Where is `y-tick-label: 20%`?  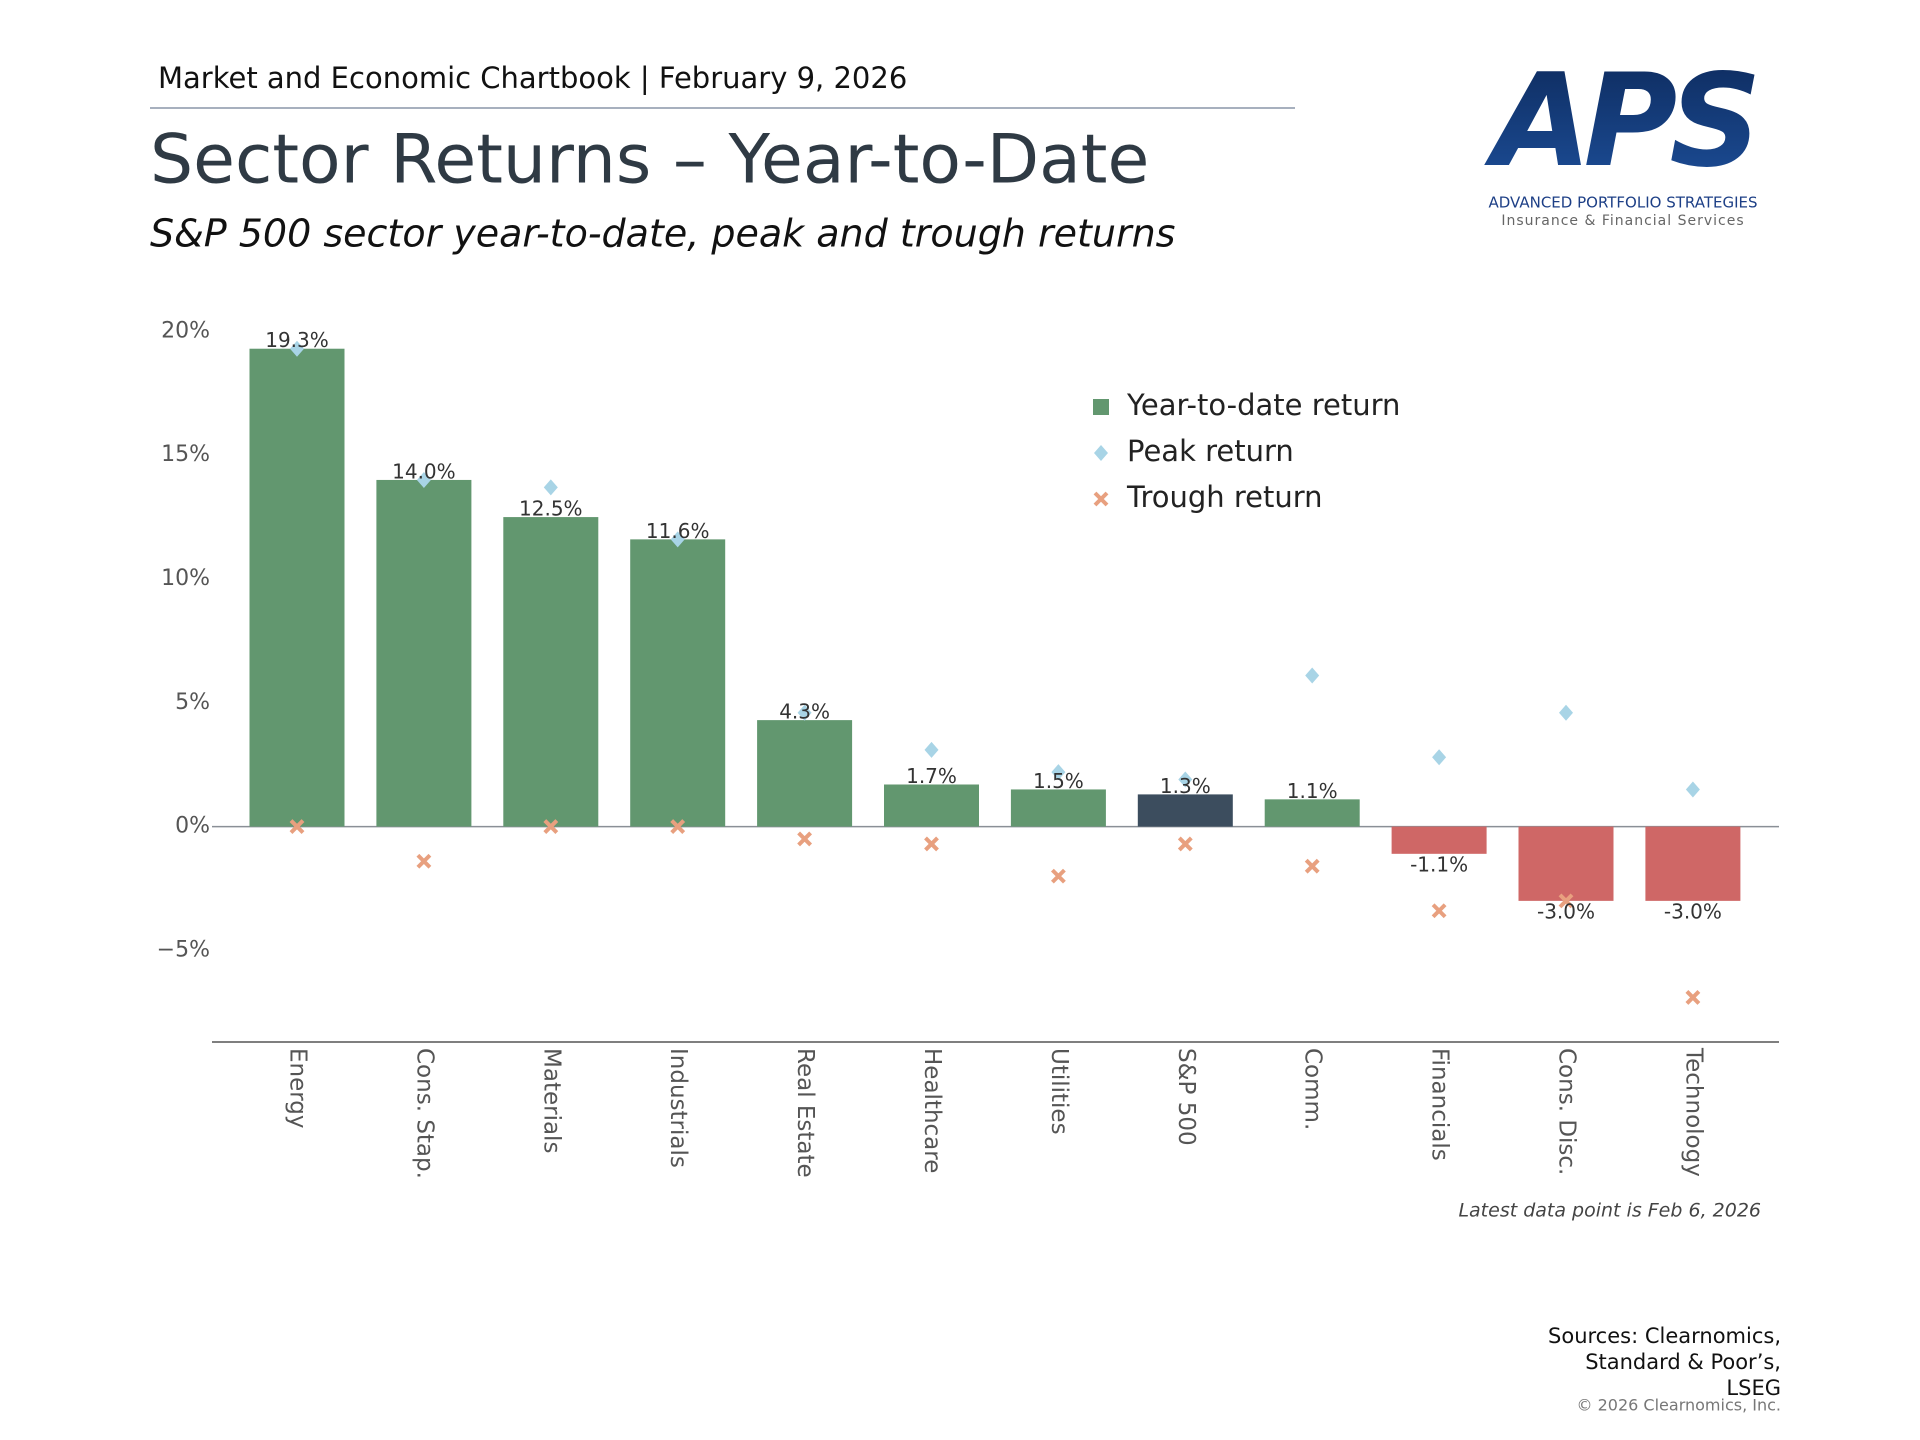 y-tick-label: 20% is located at coordinates (185, 330).